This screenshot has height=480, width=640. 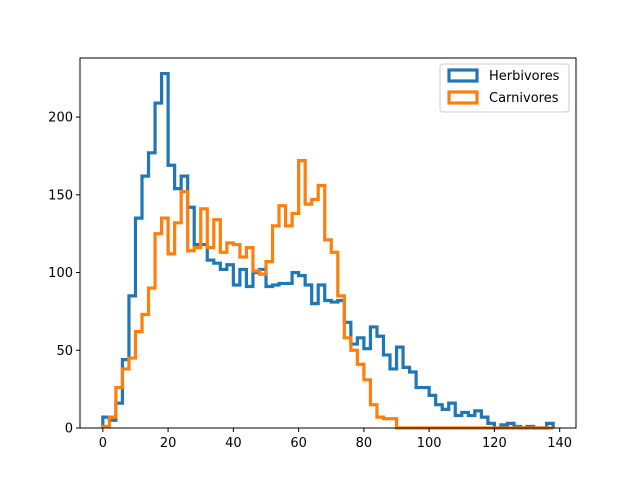 What do you see at coordinates (60, 118) in the screenshot?
I see `y-tick-label: 200` at bounding box center [60, 118].